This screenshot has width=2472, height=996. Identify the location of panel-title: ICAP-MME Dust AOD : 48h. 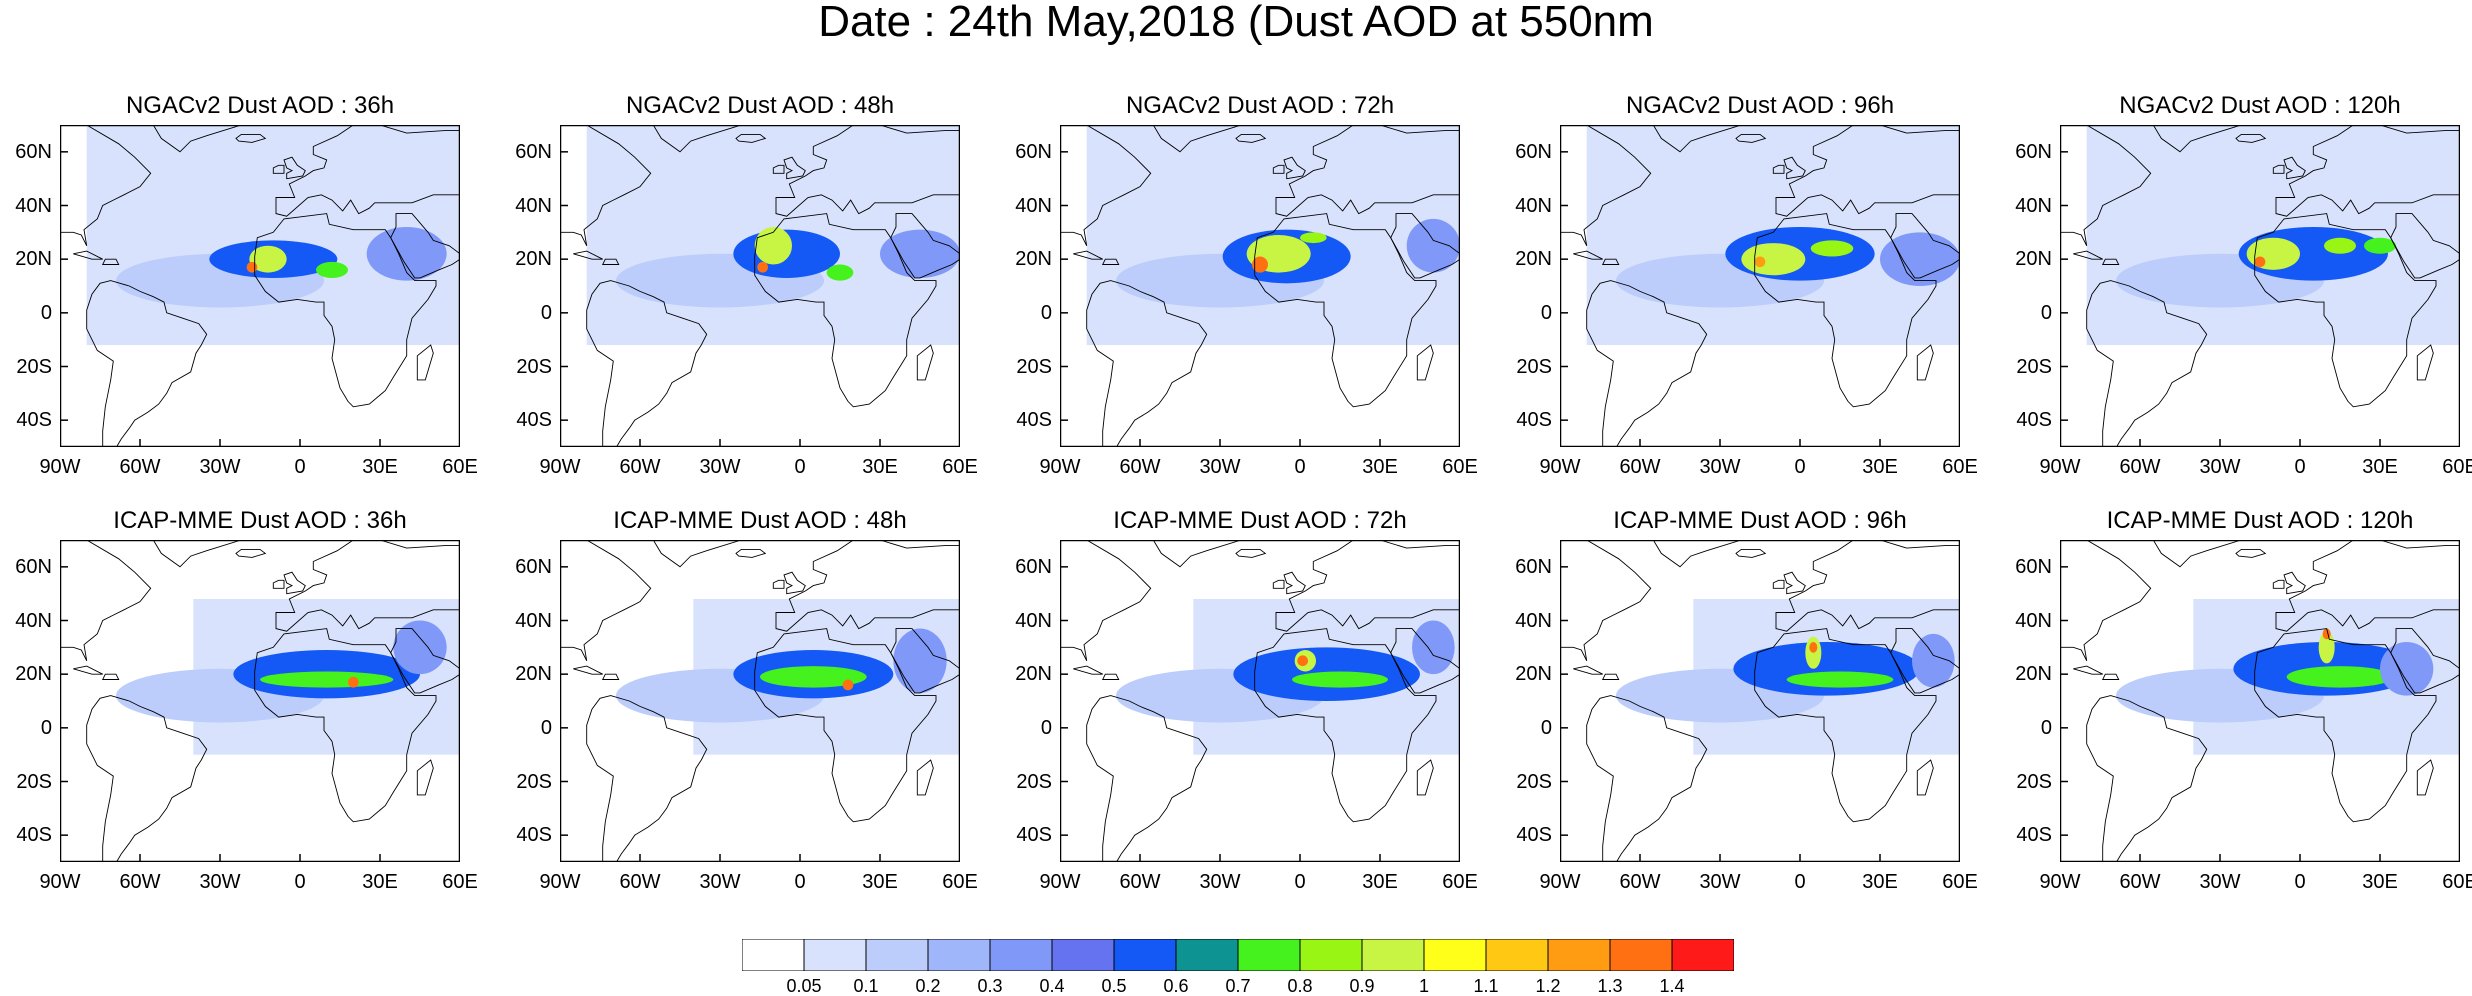
(760, 520).